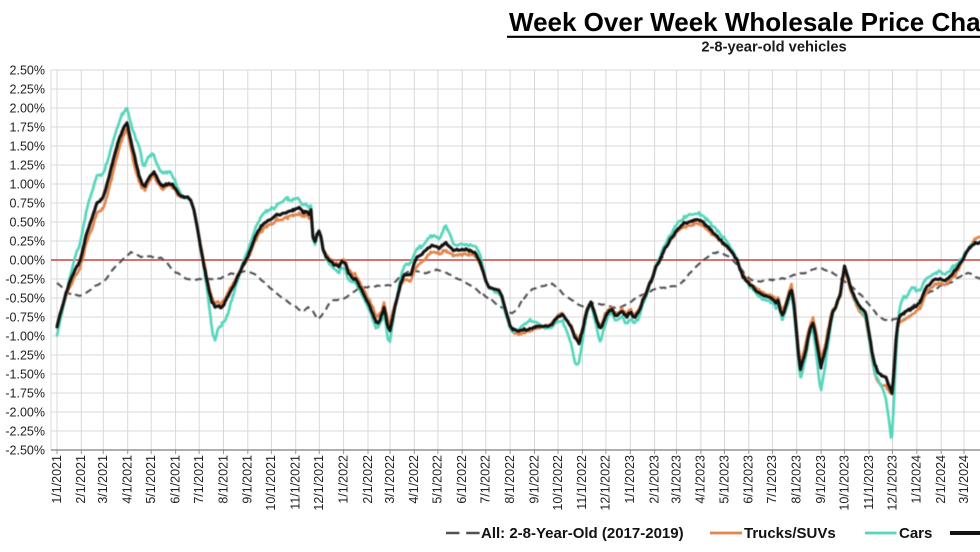  What do you see at coordinates (27, 203) in the screenshot?
I see `svg-text: 0.75%` at bounding box center [27, 203].